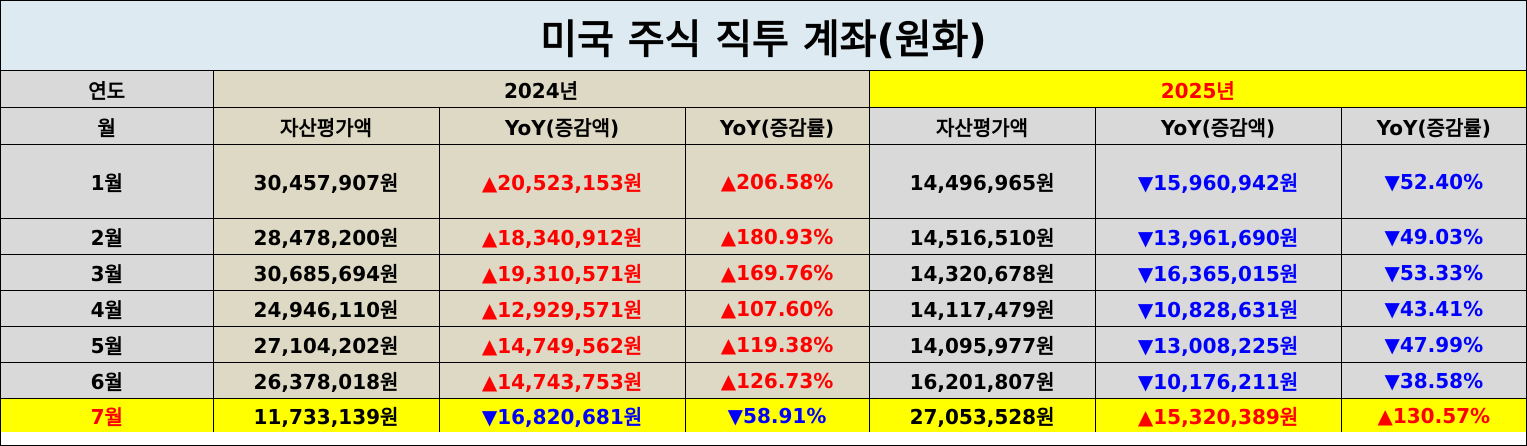 This screenshot has width=1527, height=446. I want to click on yoy-rate-2025-cell: ▲130.57%, so click(1433, 415).